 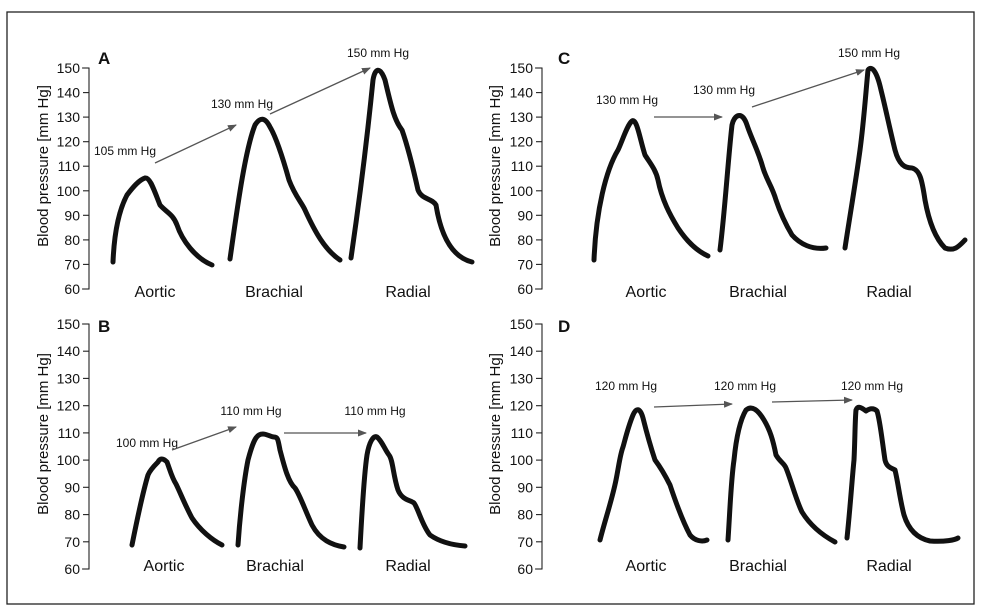 What do you see at coordinates (724, 90) in the screenshot?
I see `annotation-brachial-c: 130 mm Hg` at bounding box center [724, 90].